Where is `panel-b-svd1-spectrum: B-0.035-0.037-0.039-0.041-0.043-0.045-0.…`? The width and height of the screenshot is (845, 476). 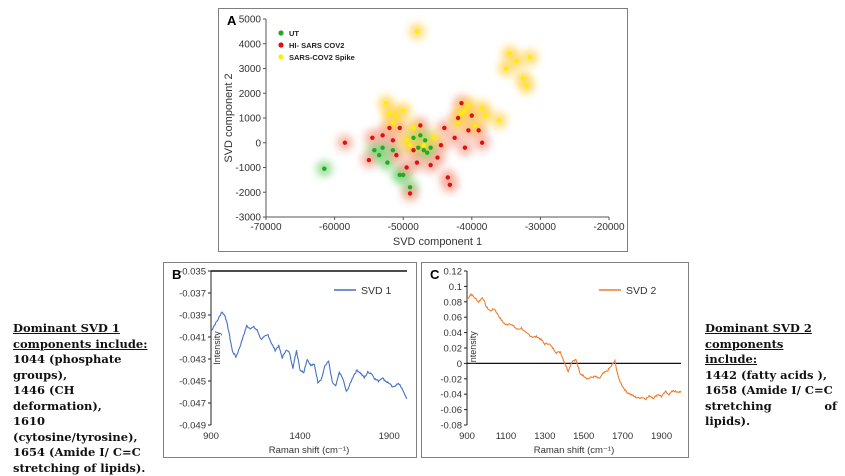 panel-b-svd1-spectrum: B-0.035-0.037-0.039-0.041-0.043-0.045-0.… is located at coordinates (290, 360).